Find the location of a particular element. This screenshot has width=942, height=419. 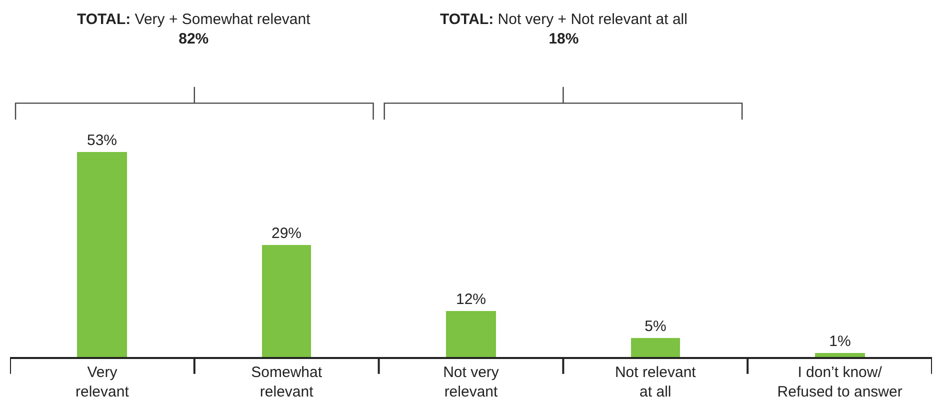

data-label: 1% is located at coordinates (840, 341).